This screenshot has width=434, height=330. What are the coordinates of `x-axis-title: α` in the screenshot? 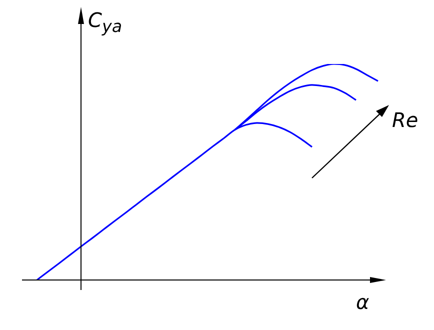 It's located at (363, 302).